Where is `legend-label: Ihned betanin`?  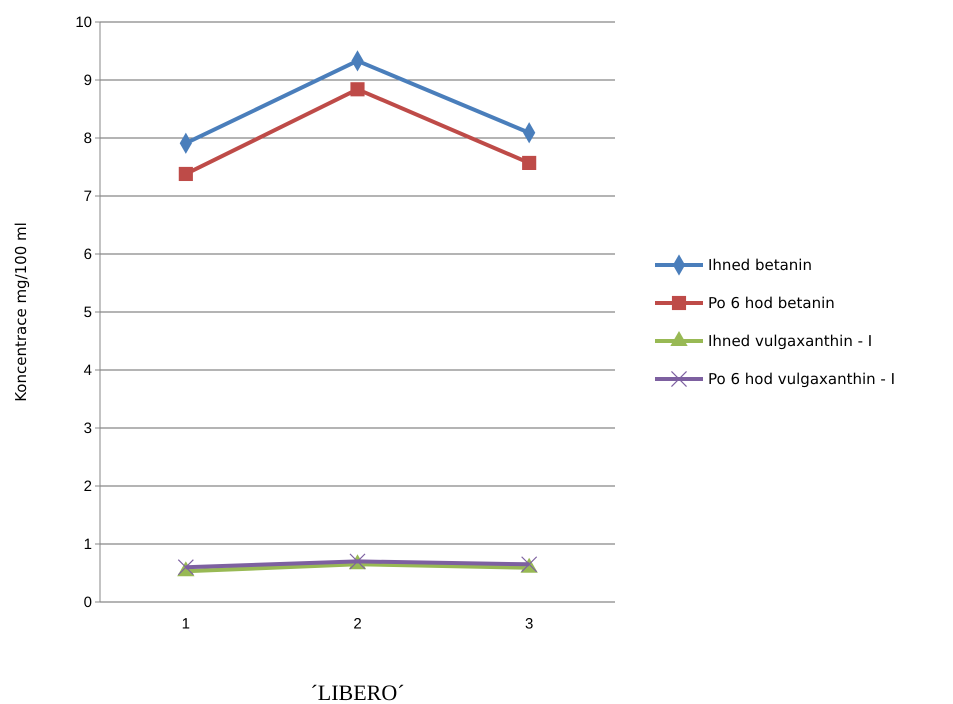
legend-label: Ihned betanin is located at coordinates (760, 265).